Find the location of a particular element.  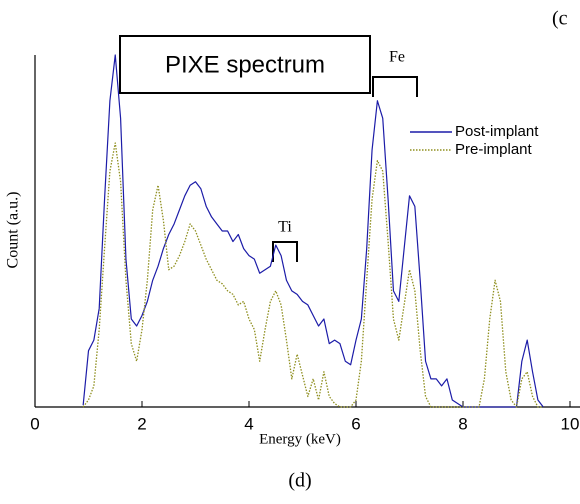

x-tick-label: 6 is located at coordinates (355, 423).